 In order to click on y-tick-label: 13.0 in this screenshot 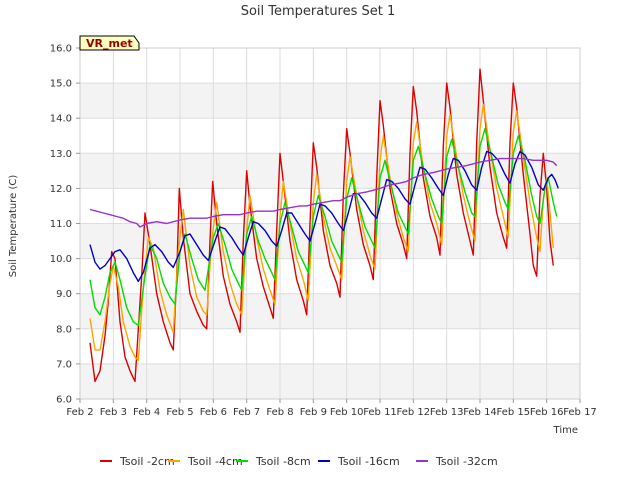, I will do `click(61, 154)`.